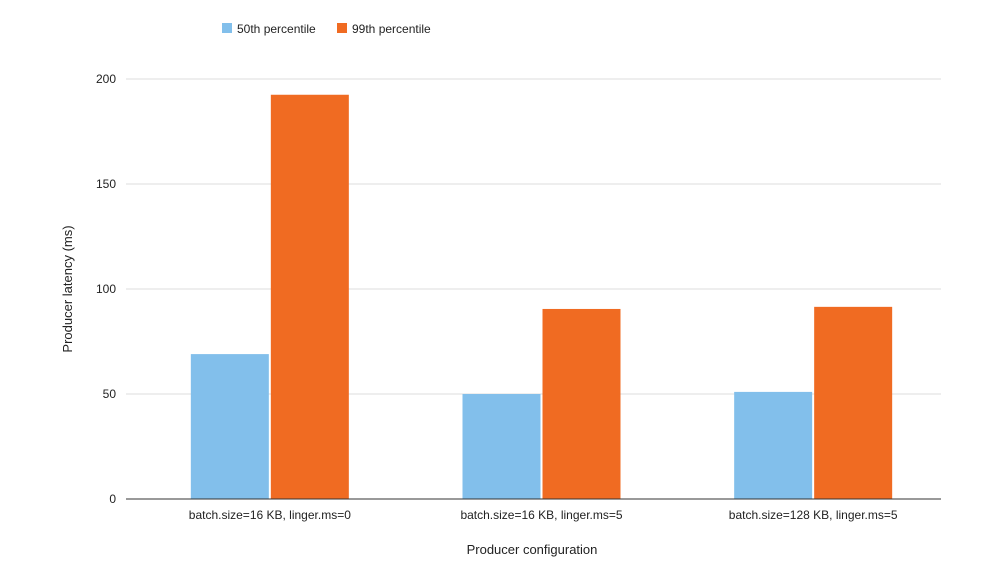  I want to click on y-axis-label: Producer latency (ms), so click(67, 288).